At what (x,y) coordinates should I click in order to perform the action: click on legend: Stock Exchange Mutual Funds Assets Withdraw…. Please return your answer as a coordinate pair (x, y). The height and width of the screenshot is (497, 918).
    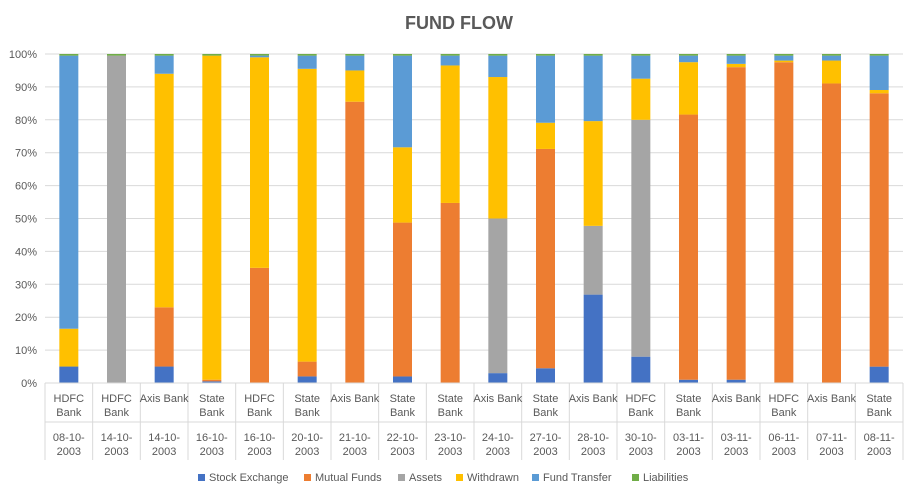
    Looking at the image, I should click on (443, 478).